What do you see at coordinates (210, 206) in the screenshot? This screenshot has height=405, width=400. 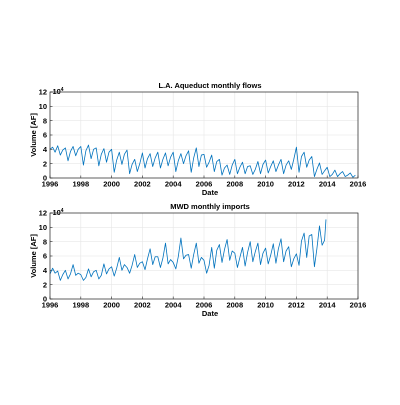 I see `chart-title: MWD monthly imports` at bounding box center [210, 206].